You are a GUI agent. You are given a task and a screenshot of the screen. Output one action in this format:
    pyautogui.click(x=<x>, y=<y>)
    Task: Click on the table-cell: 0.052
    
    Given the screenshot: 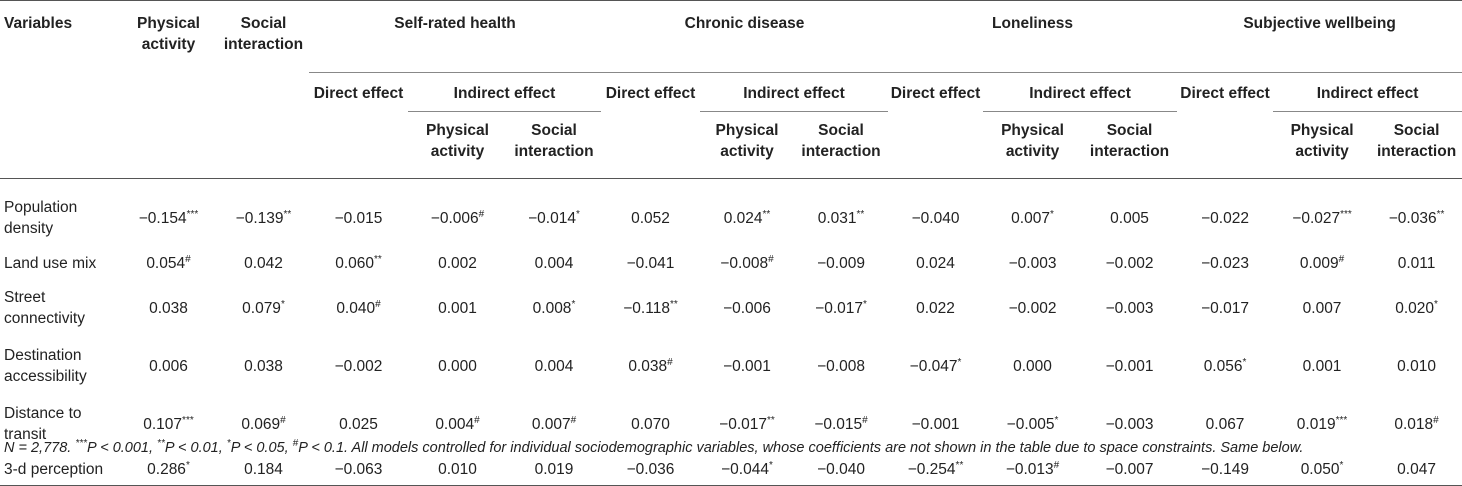 What is the action you would take?
    pyautogui.click(x=650, y=218)
    